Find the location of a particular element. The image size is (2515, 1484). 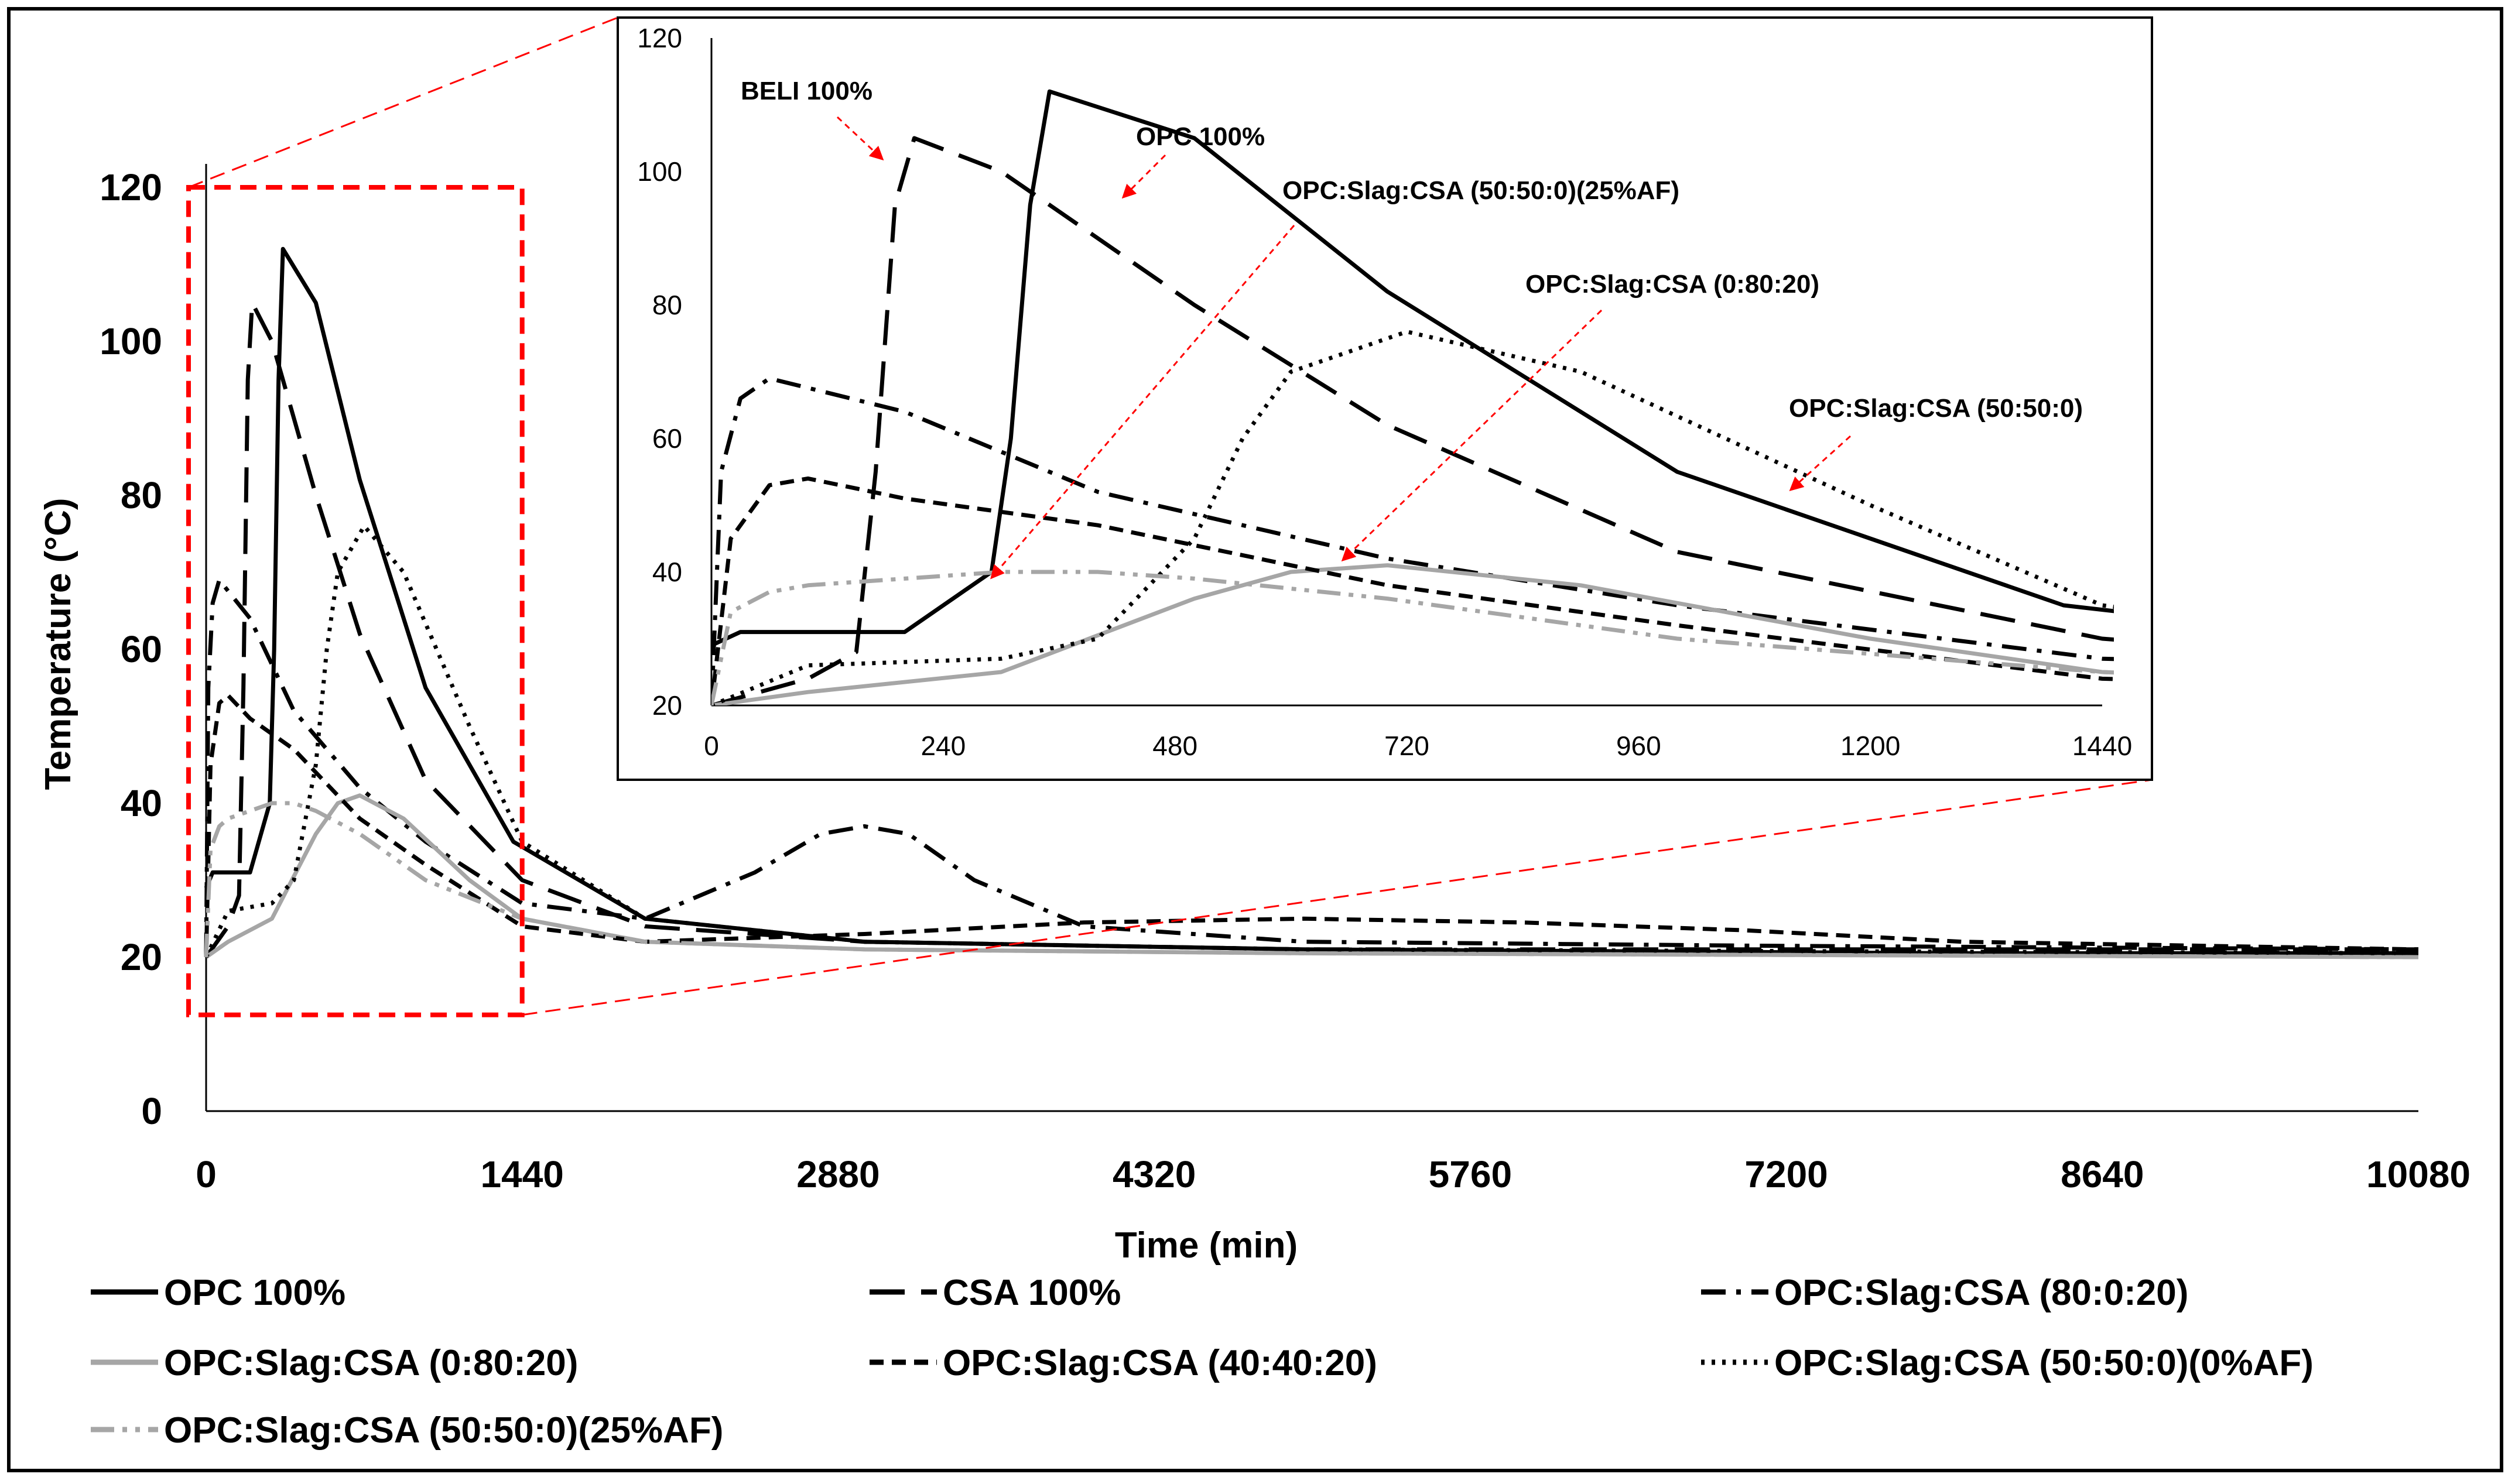

legend-label: OPC:Slag:CSA (0:80:20) is located at coordinates (371, 1363).